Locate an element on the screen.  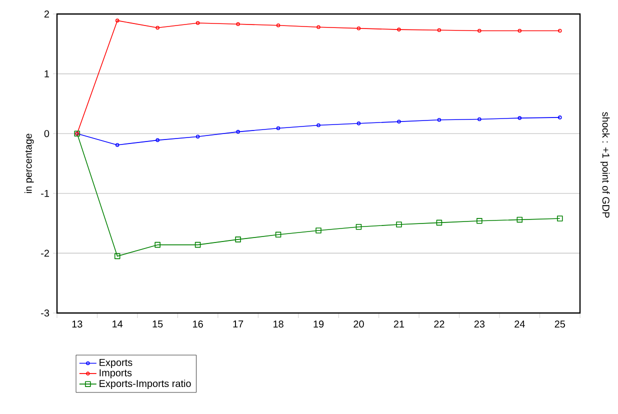
x-tick-label: 23 is located at coordinates (479, 324).